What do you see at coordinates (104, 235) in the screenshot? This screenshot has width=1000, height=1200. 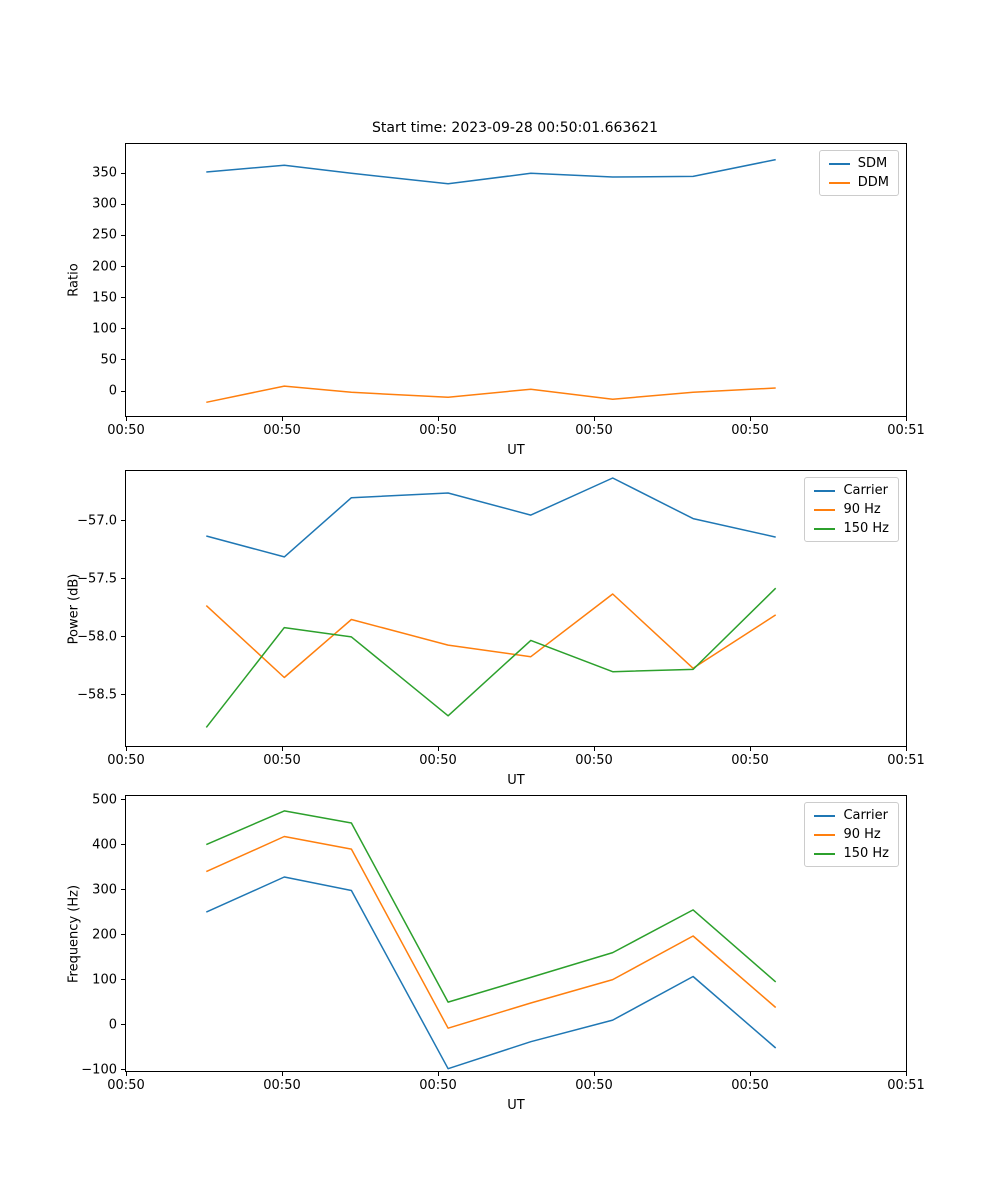 I see `y-tick-label: 250` at bounding box center [104, 235].